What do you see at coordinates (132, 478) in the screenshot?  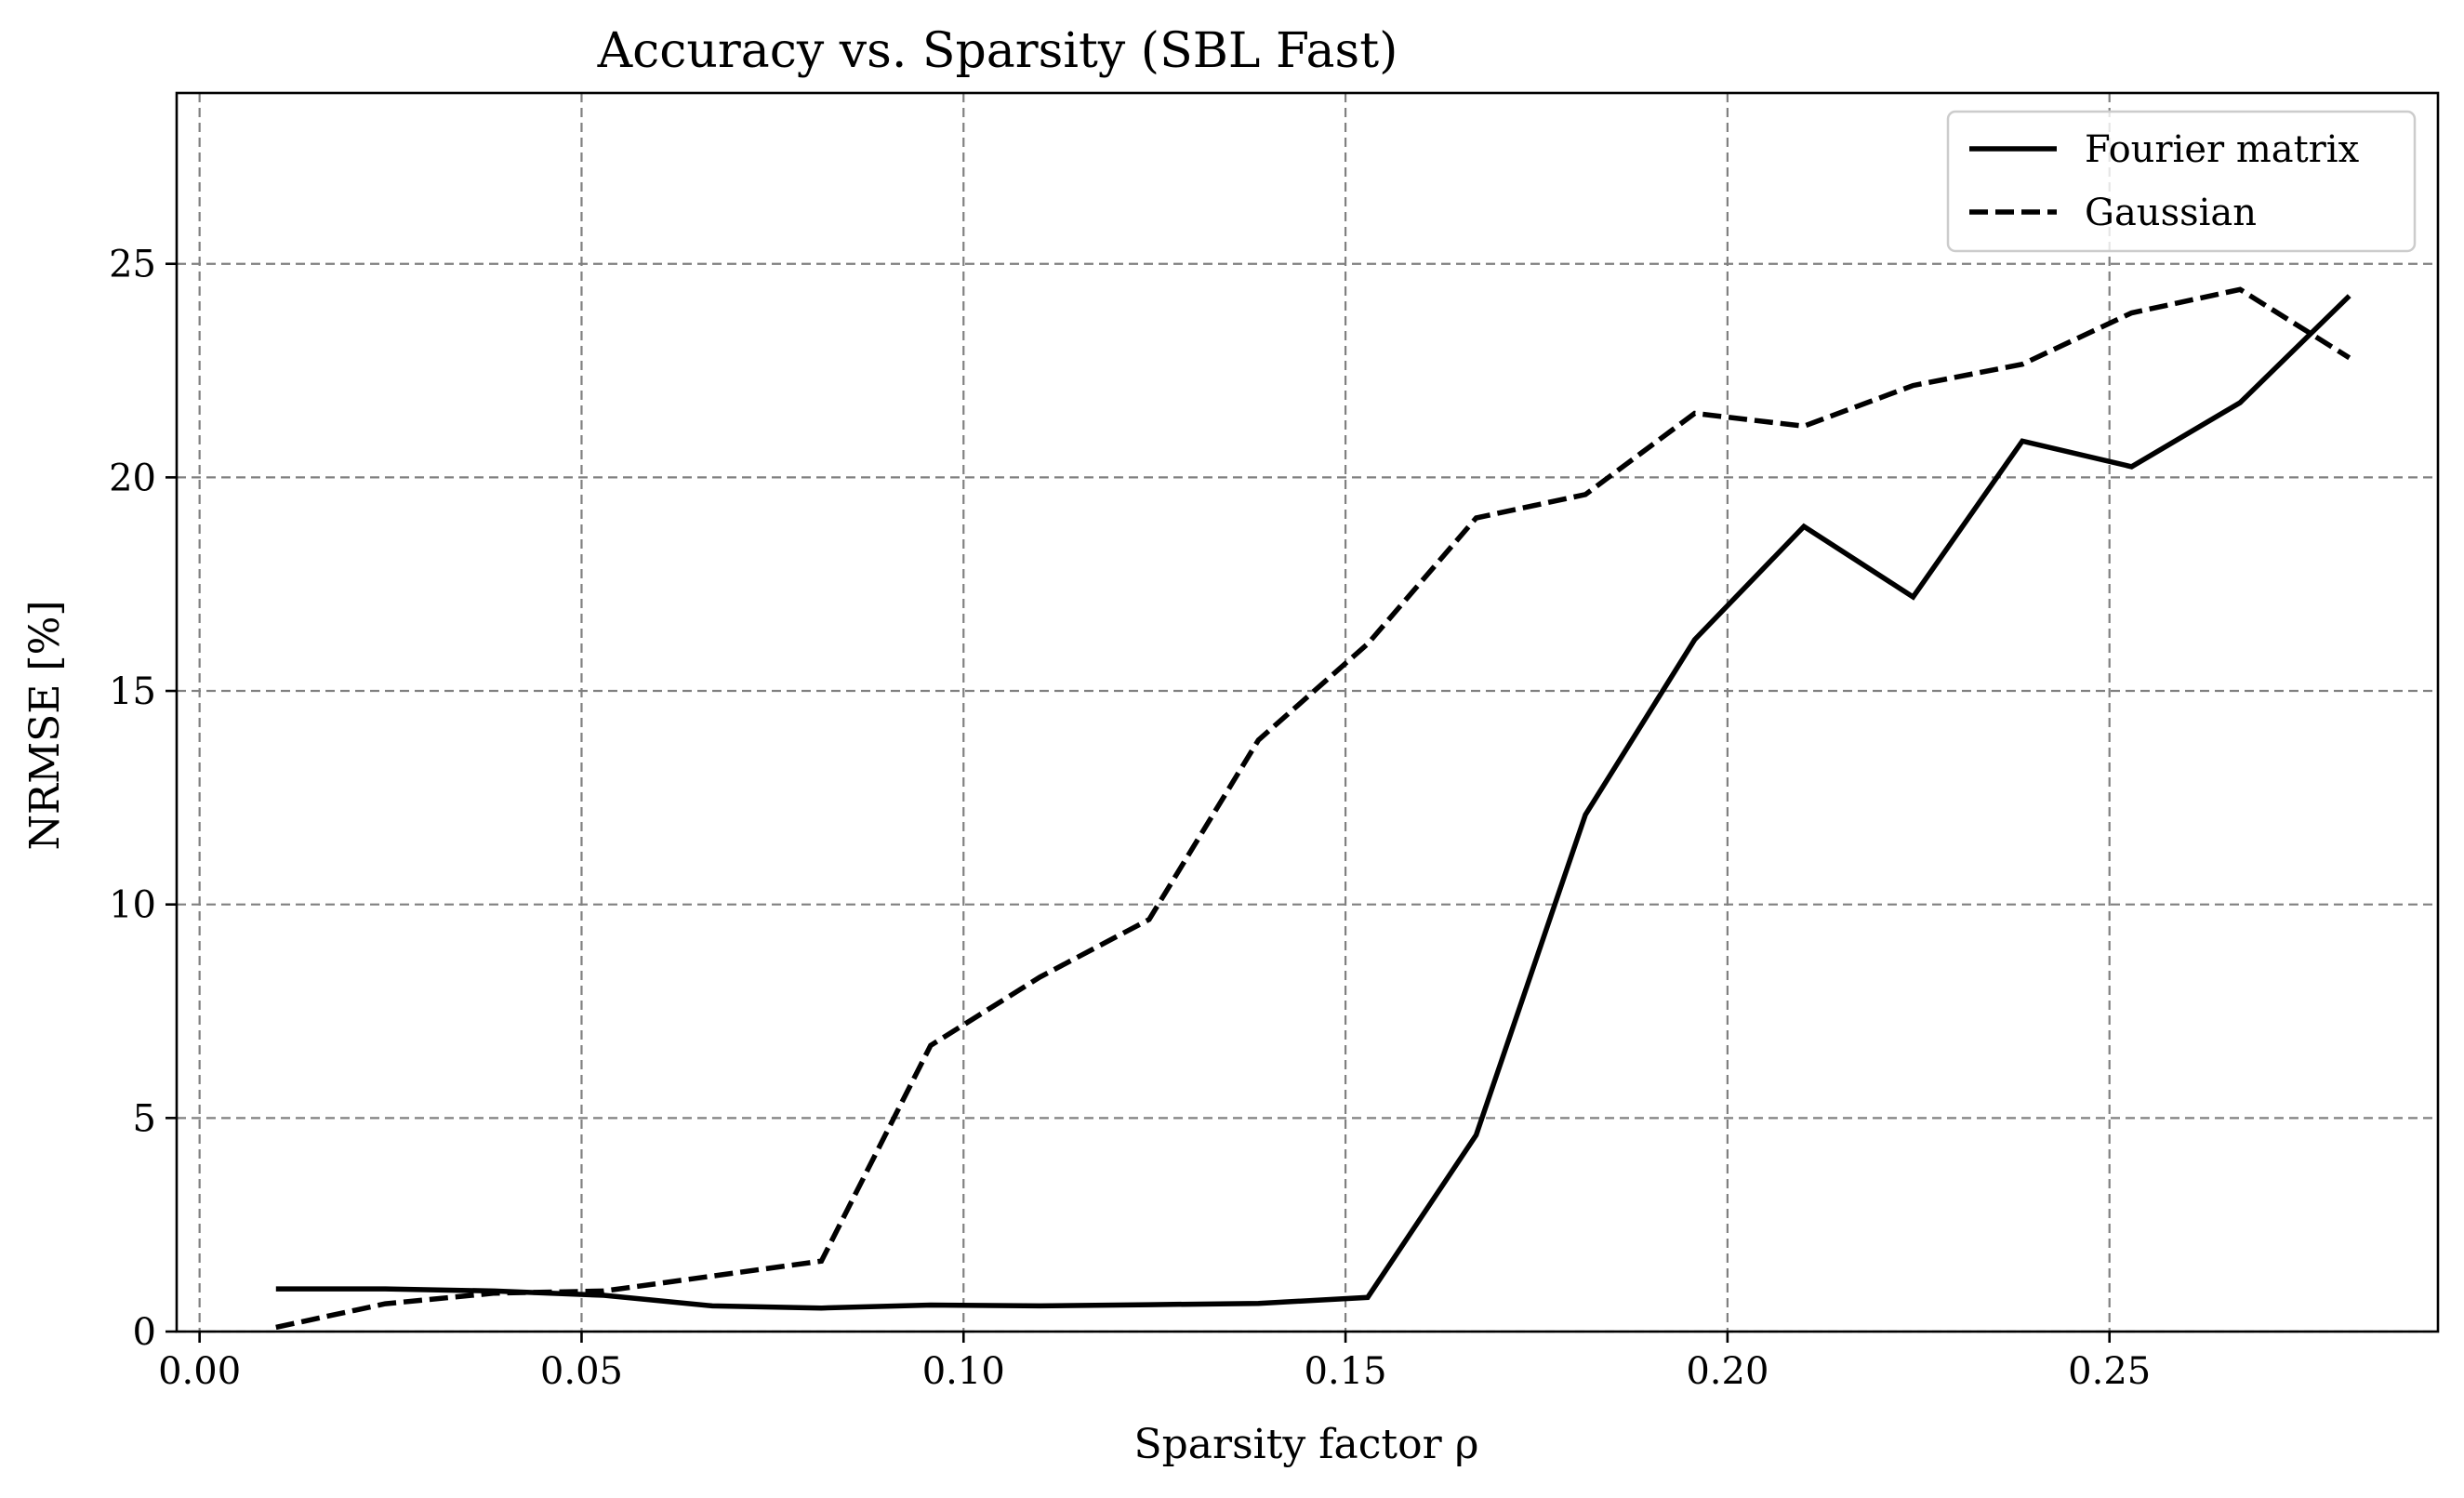 I see `y-tick-label: 20` at bounding box center [132, 478].